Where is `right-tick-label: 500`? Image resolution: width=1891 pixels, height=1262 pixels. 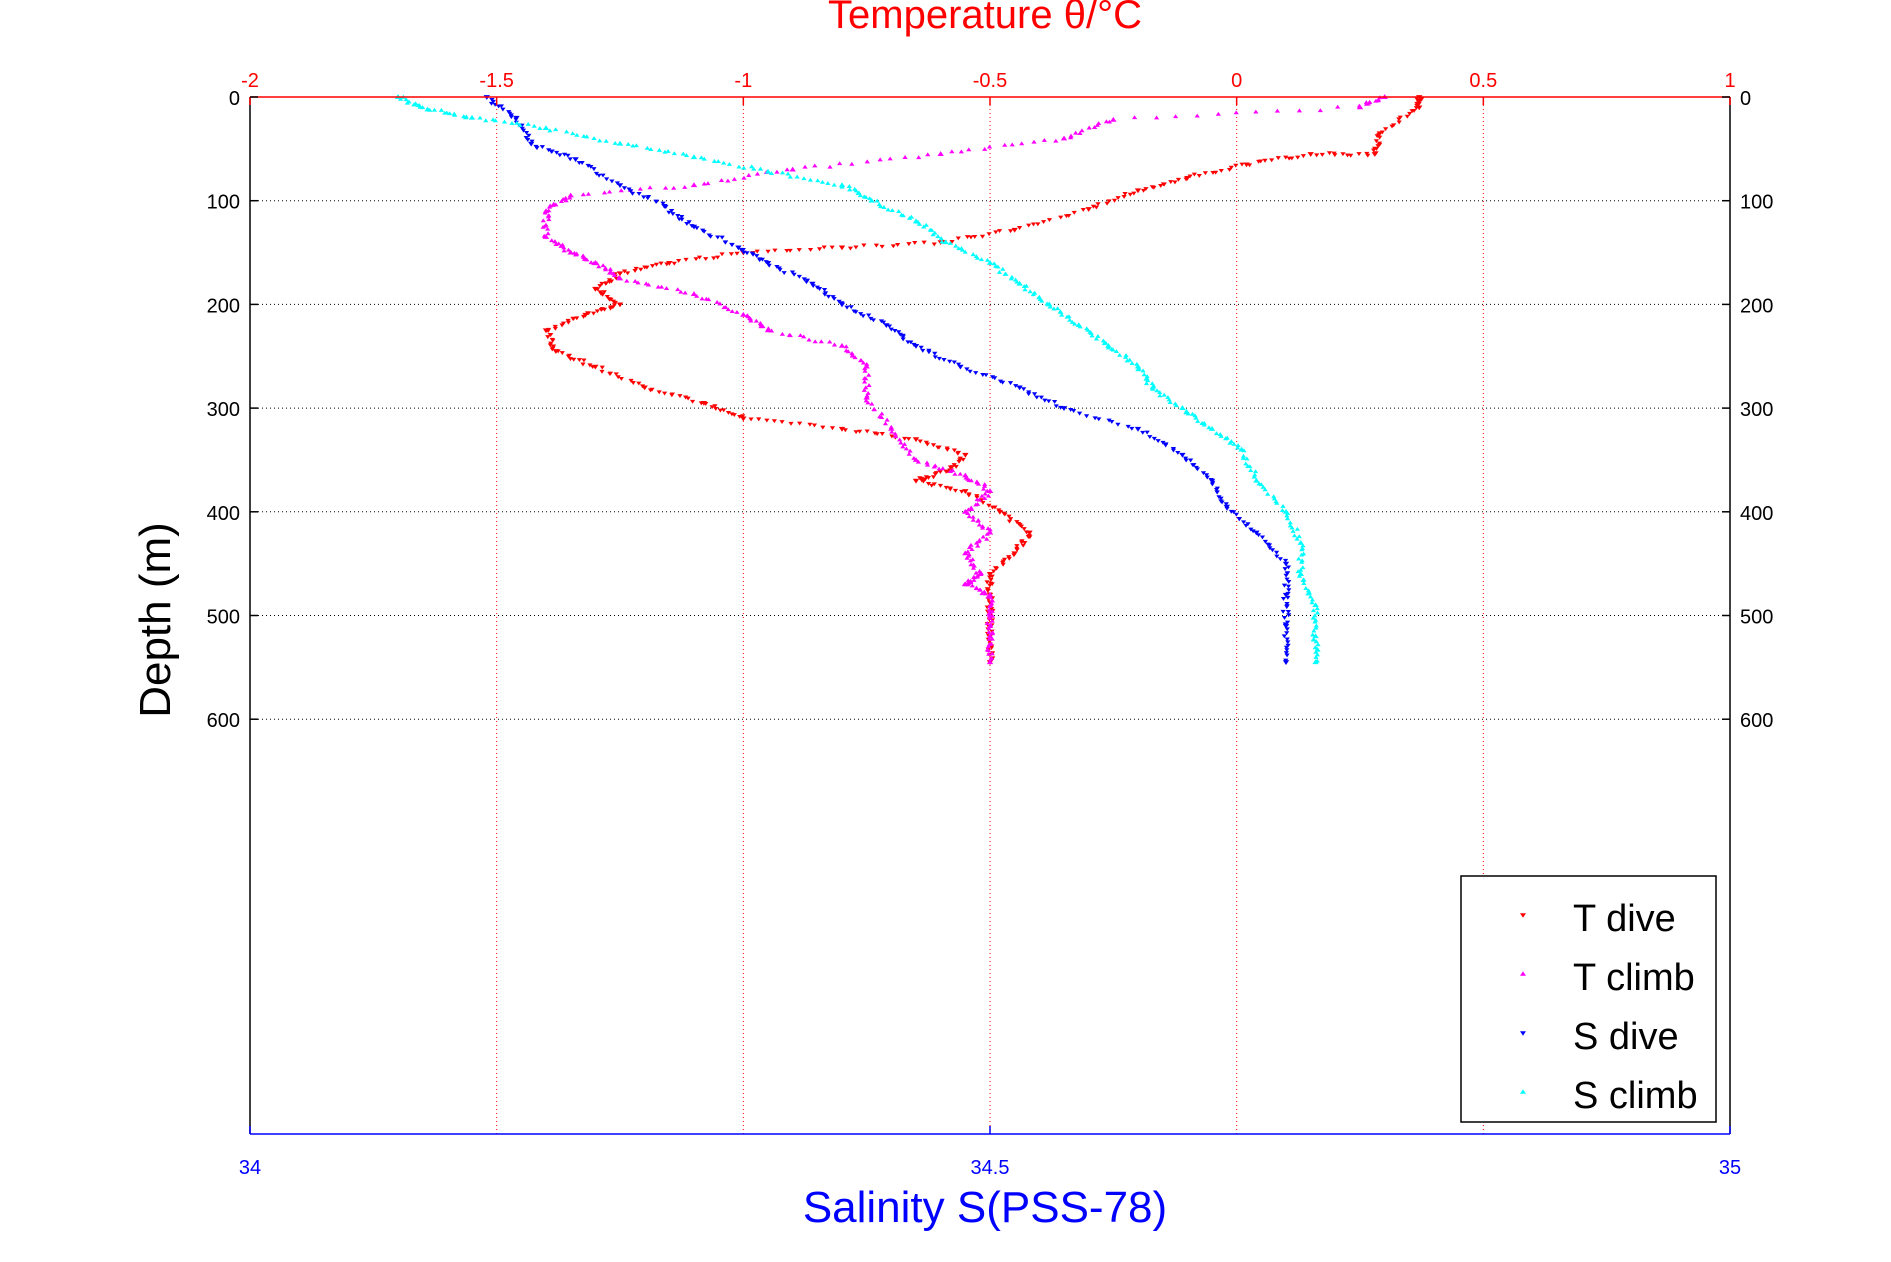 right-tick-label: 500 is located at coordinates (1756, 618).